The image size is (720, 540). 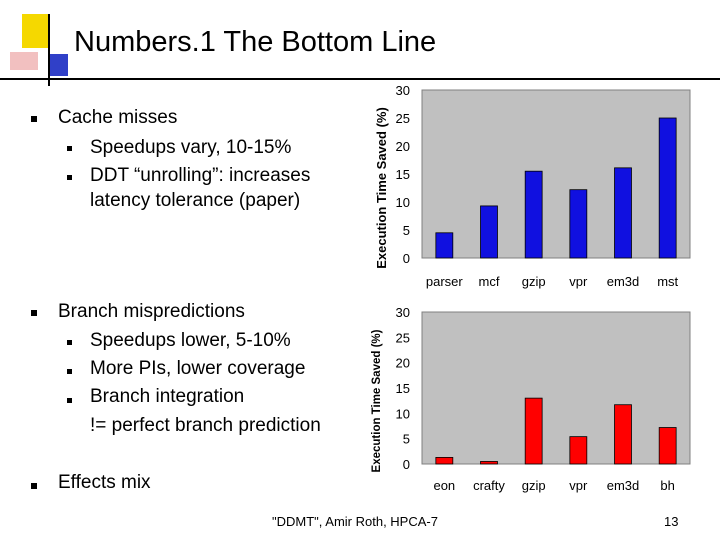 I want to click on bar-crafty, so click(x=489, y=463).